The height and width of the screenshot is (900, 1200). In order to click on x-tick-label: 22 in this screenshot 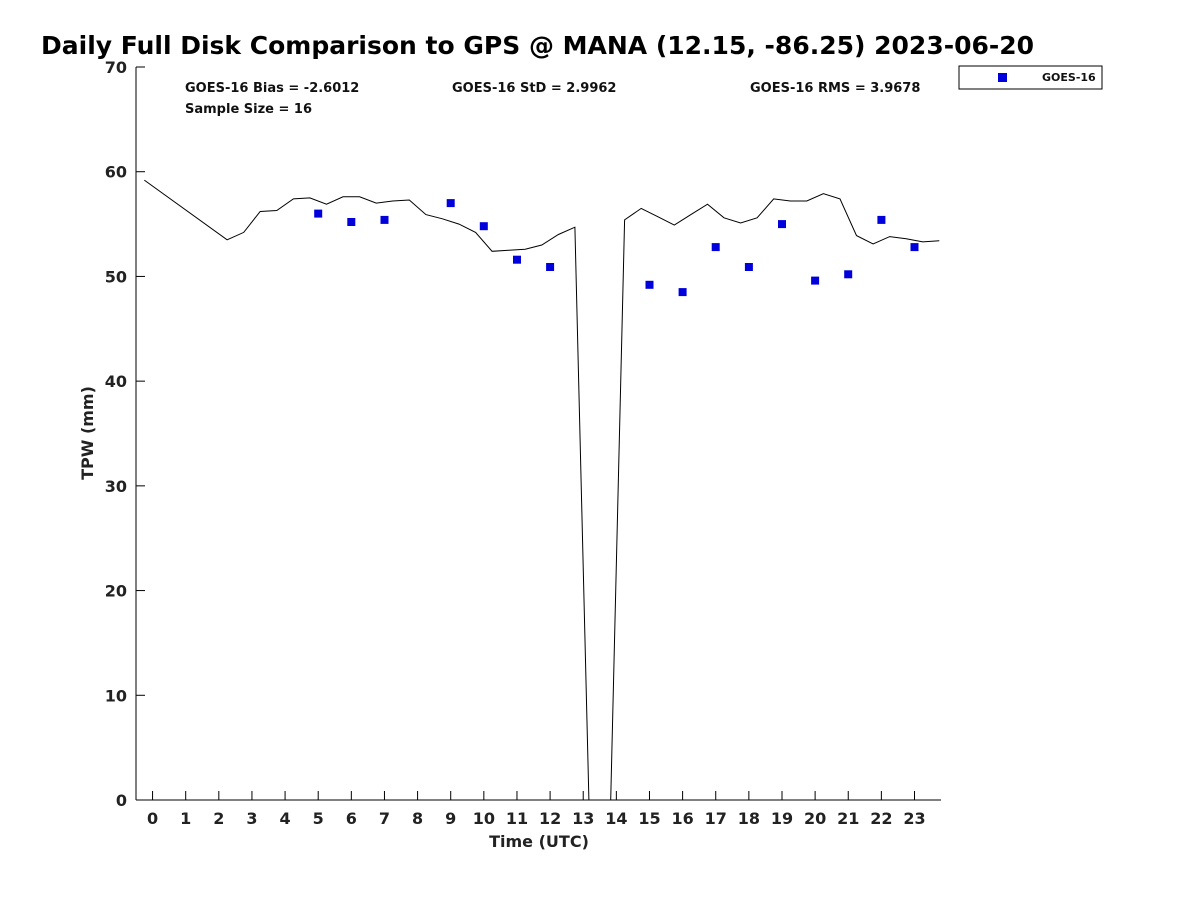, I will do `click(881, 818)`.